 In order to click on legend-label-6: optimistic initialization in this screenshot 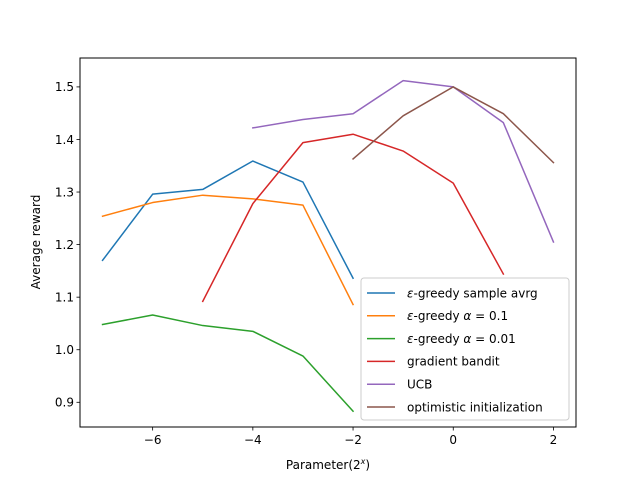, I will do `click(475, 407)`.